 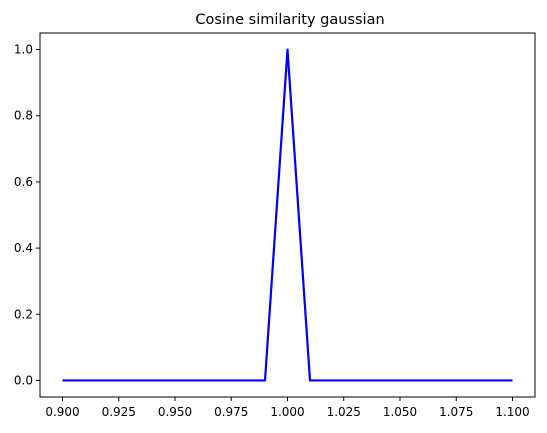 I want to click on x-tick-label: 1.050, so click(x=400, y=412).